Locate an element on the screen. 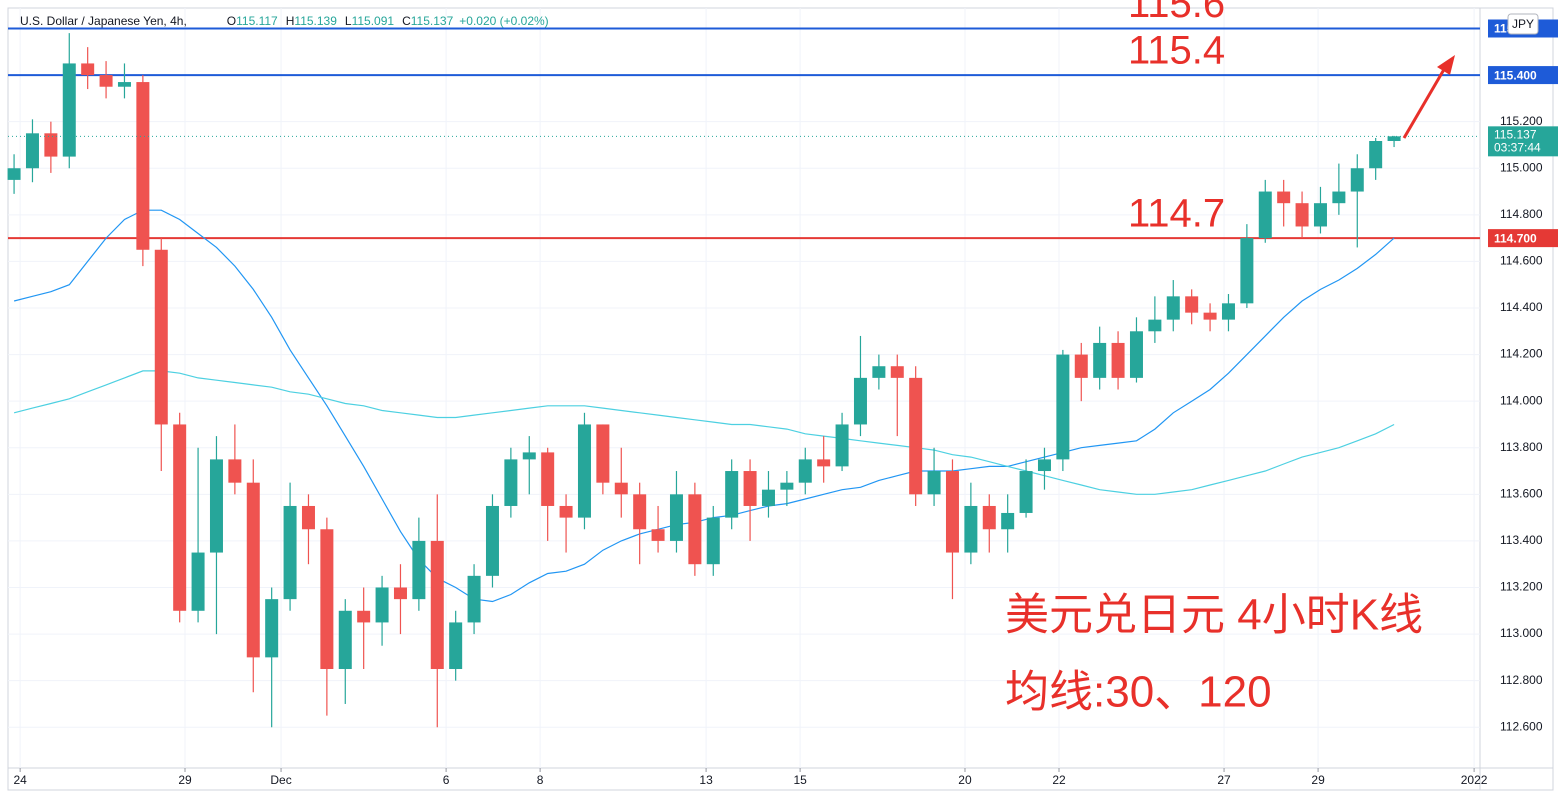 The image size is (1560, 798). header-key: C is located at coordinates (406, 21).